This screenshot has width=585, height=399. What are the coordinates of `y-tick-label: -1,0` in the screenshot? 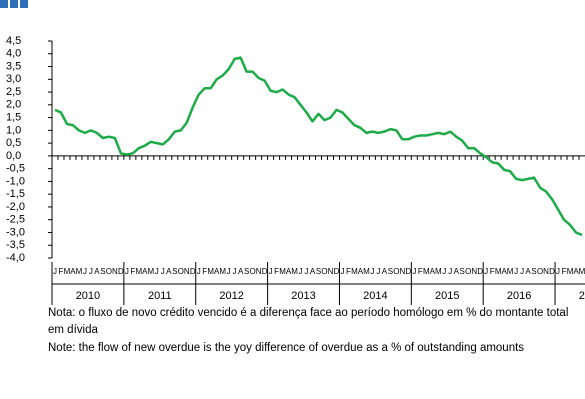 It's located at (15, 181).